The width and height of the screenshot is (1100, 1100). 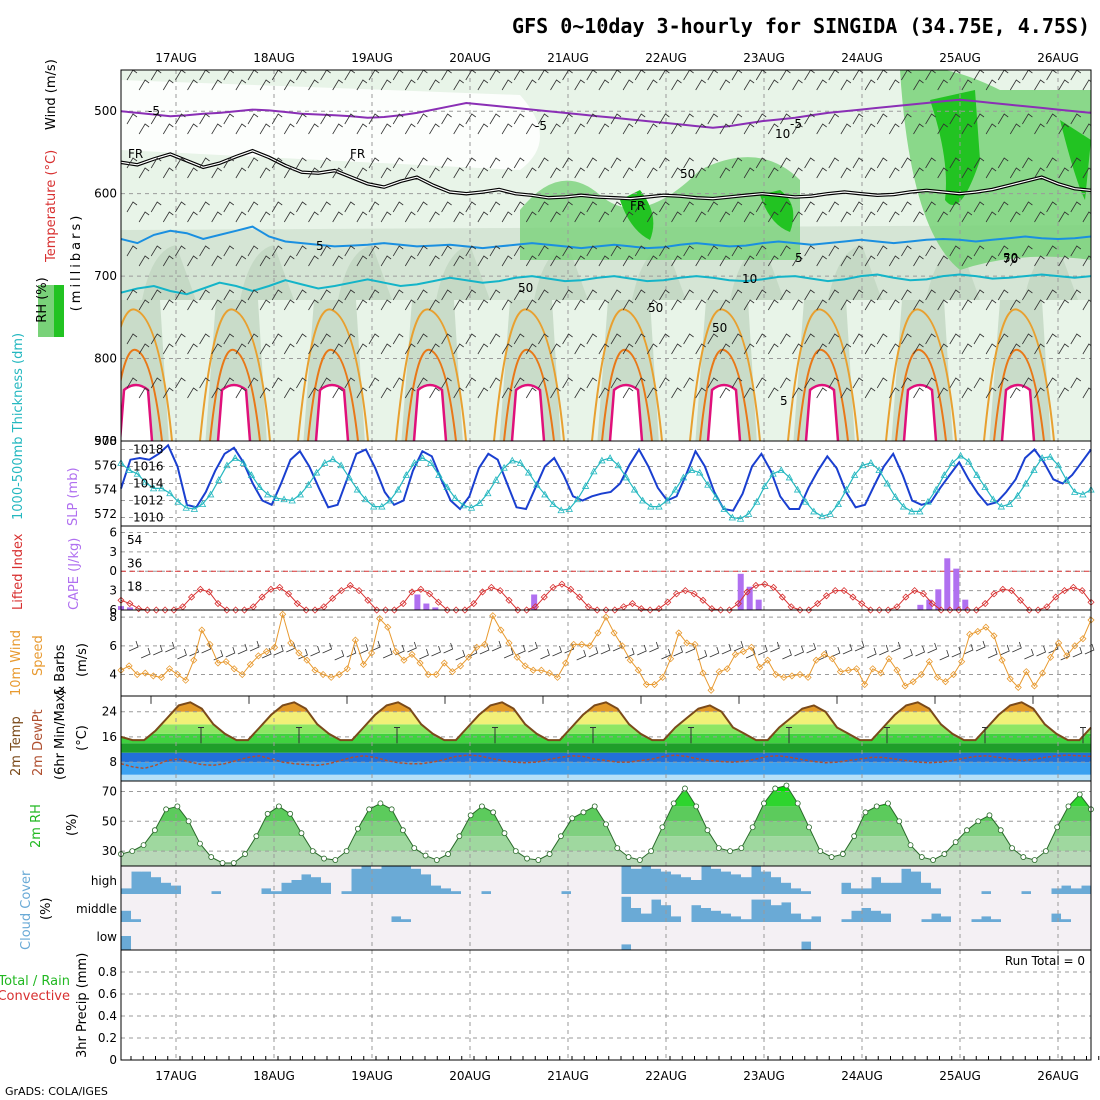 I want to click on contour-label: FR, so click(x=637, y=206).